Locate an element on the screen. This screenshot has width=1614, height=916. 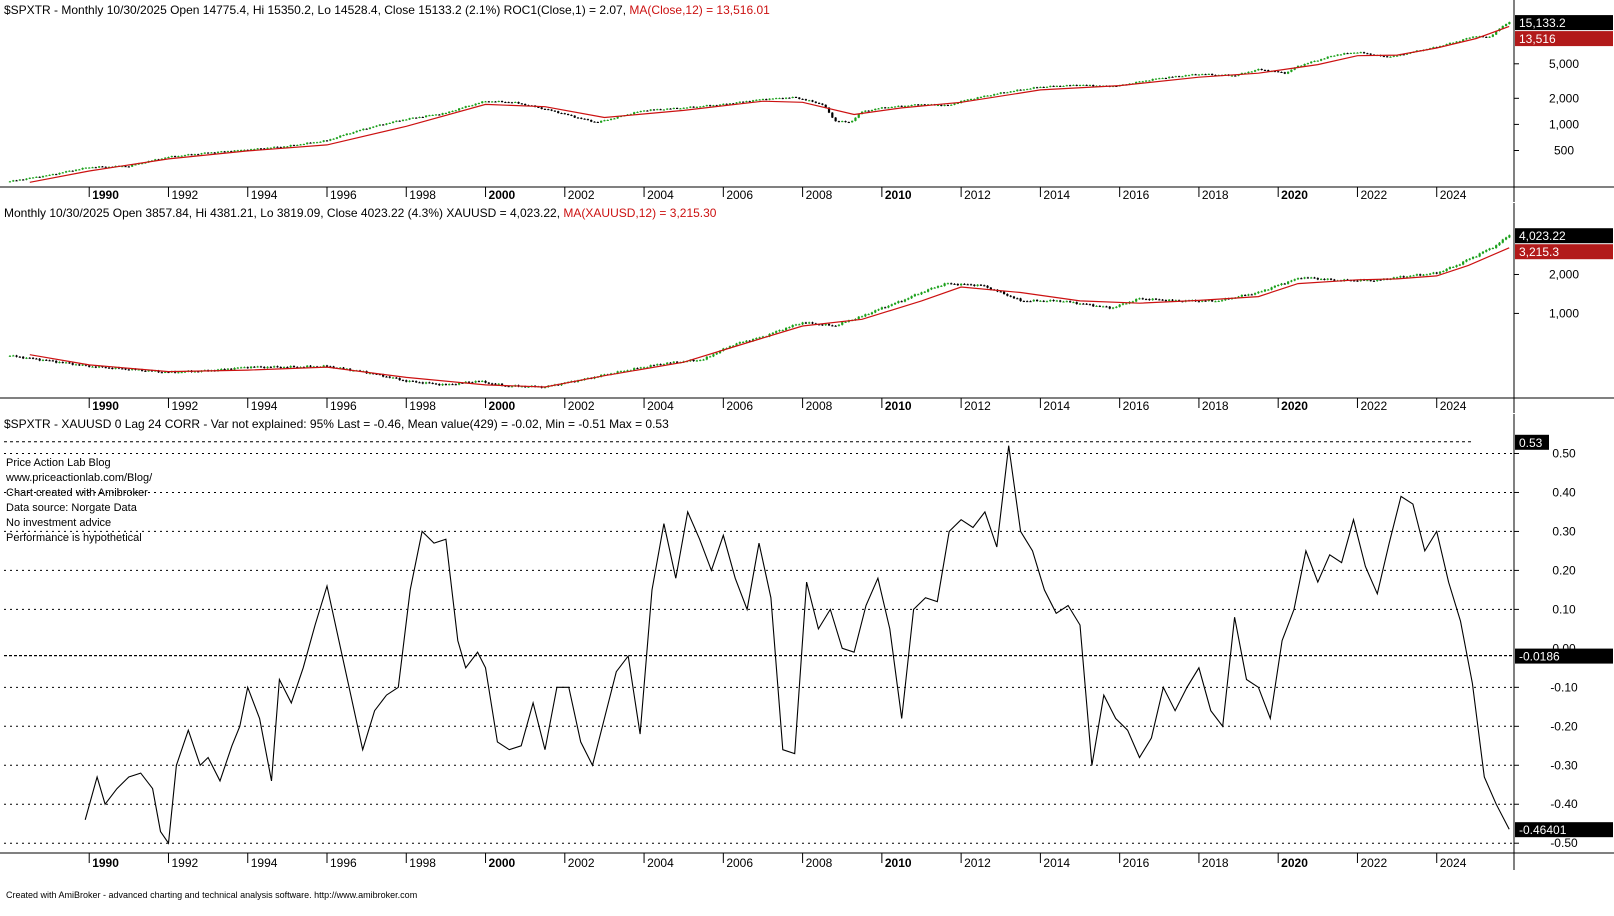
y-tick-label: 0.30 is located at coordinates (1564, 531).